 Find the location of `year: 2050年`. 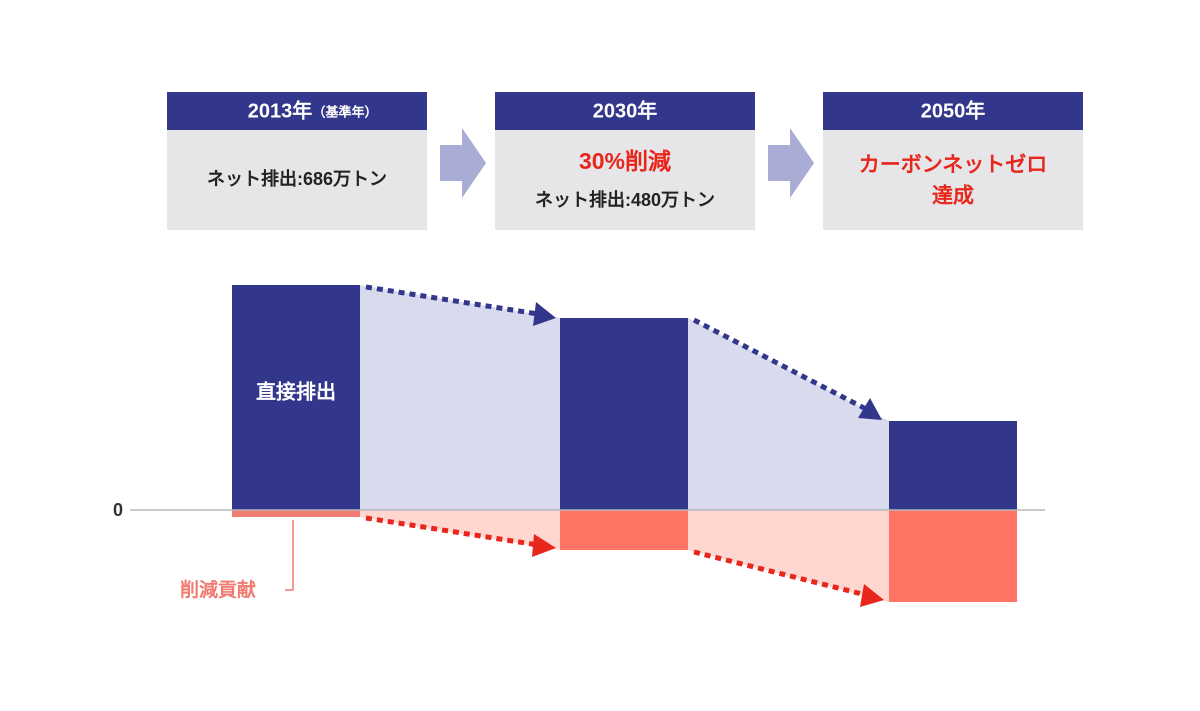

year: 2050年 is located at coordinates (953, 110).